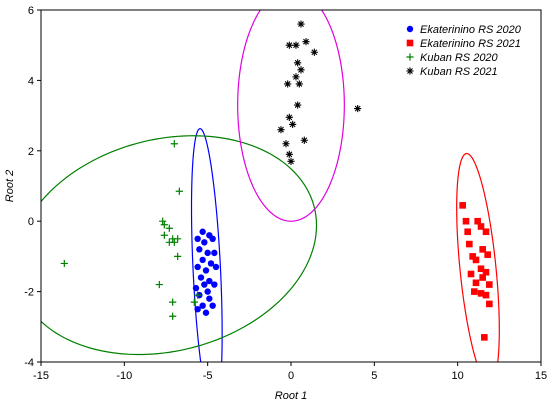 Image resolution: width=550 pixels, height=406 pixels. What do you see at coordinates (374, 376) in the screenshot?
I see `x-tick-label-4: 5` at bounding box center [374, 376].